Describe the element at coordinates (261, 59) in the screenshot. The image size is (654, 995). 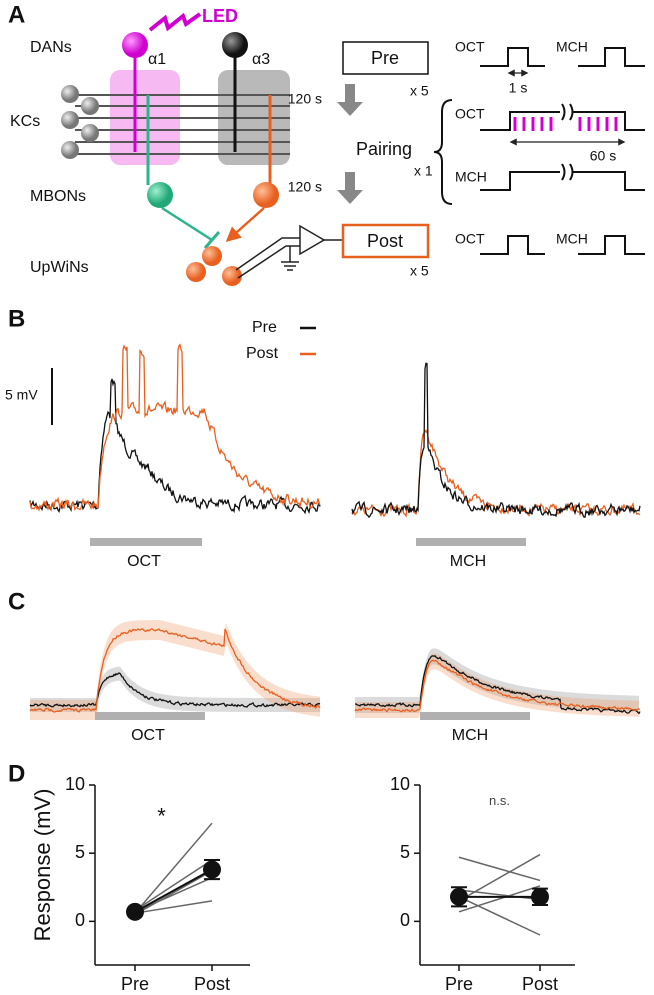
I see `alpha3-label: α3` at that location.